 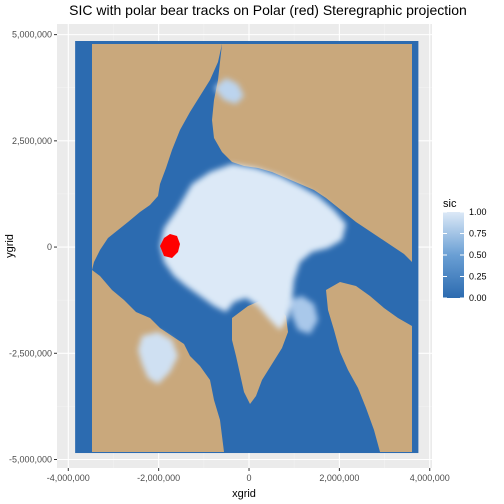 I want to click on legend-tick-label: 0.25, so click(x=478, y=277).